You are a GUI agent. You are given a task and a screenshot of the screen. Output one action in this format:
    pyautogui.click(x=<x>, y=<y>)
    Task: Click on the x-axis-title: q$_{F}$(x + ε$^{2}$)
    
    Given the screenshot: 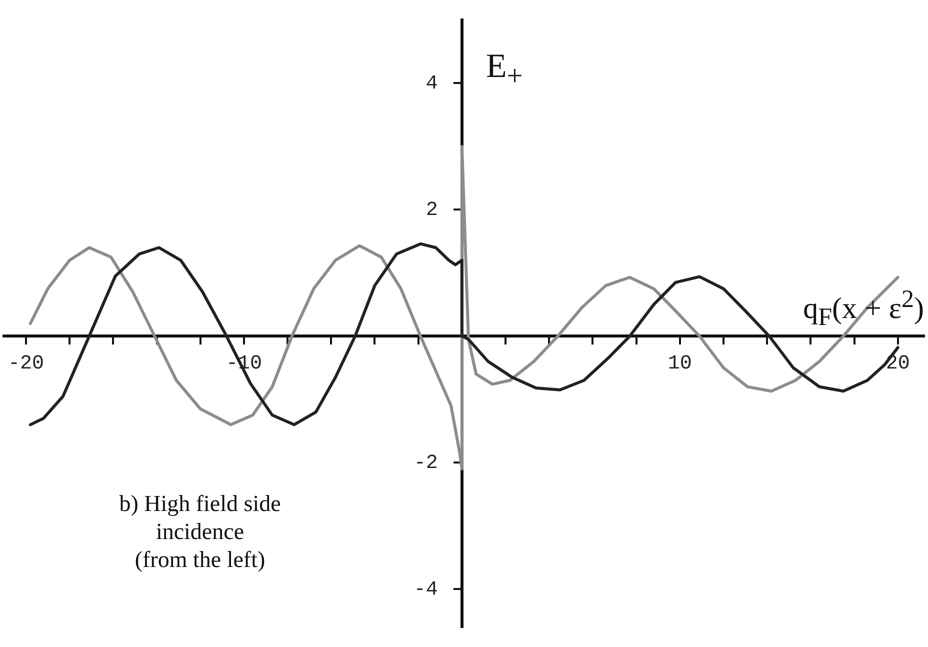 What is the action you would take?
    pyautogui.click(x=863, y=309)
    